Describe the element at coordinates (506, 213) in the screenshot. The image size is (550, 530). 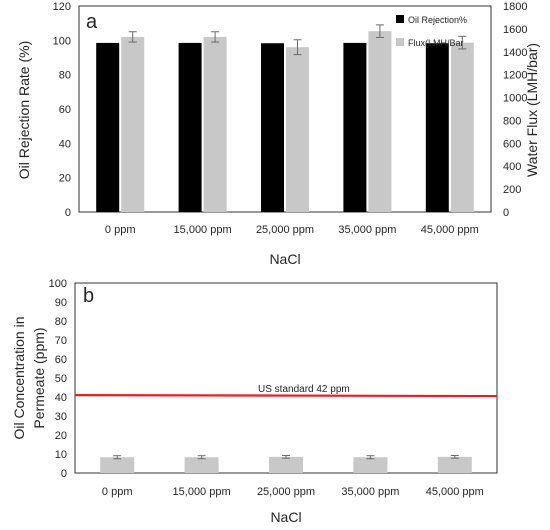
I see `y-right-tick-label: 0` at that location.